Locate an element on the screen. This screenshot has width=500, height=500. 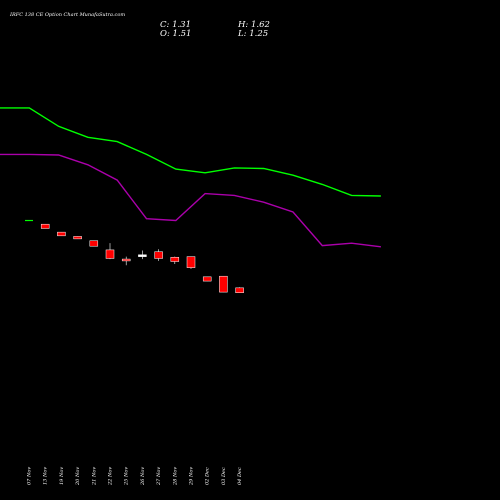
date-label: 03 Dec is located at coordinates (224, 476).